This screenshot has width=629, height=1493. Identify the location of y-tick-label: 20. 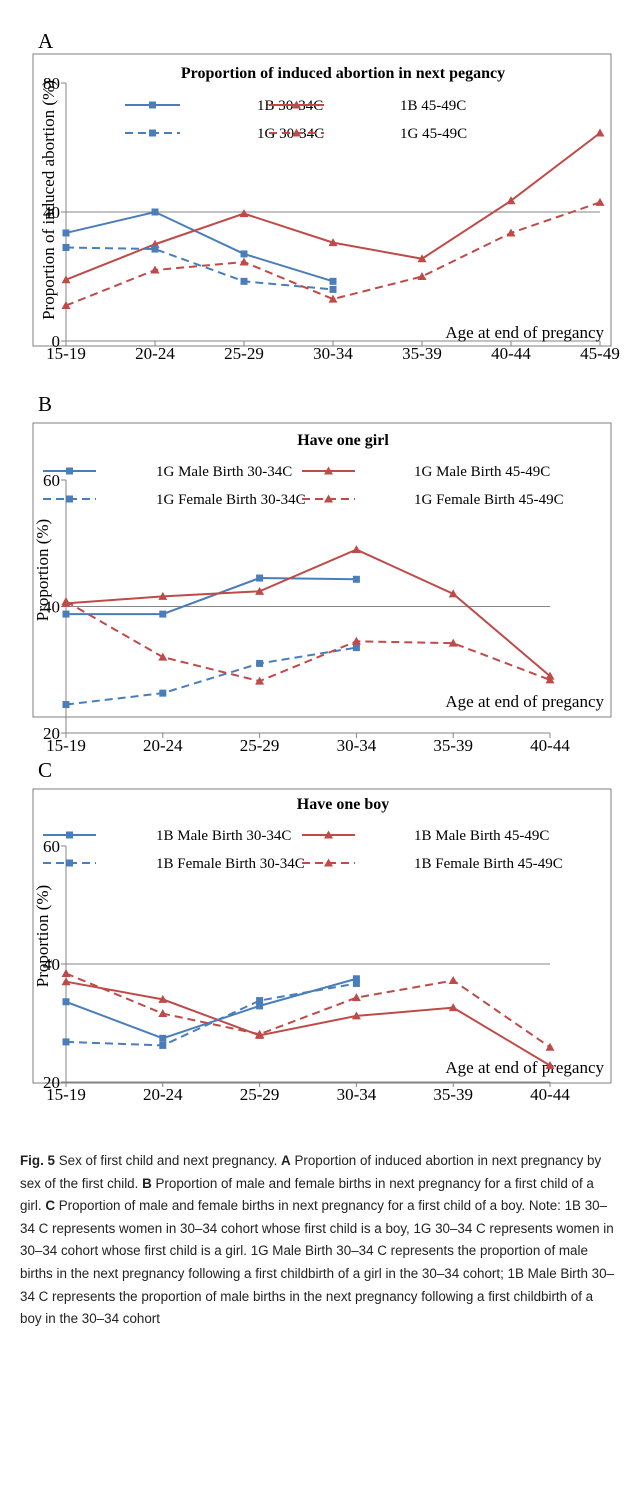
(51, 733).